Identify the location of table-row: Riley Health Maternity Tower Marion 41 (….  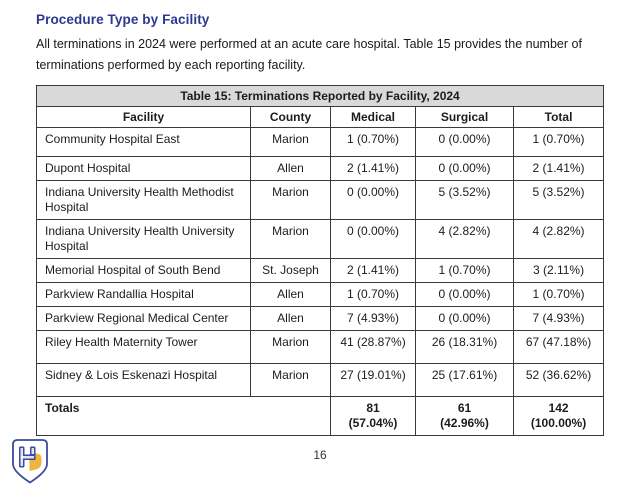
(320, 347).